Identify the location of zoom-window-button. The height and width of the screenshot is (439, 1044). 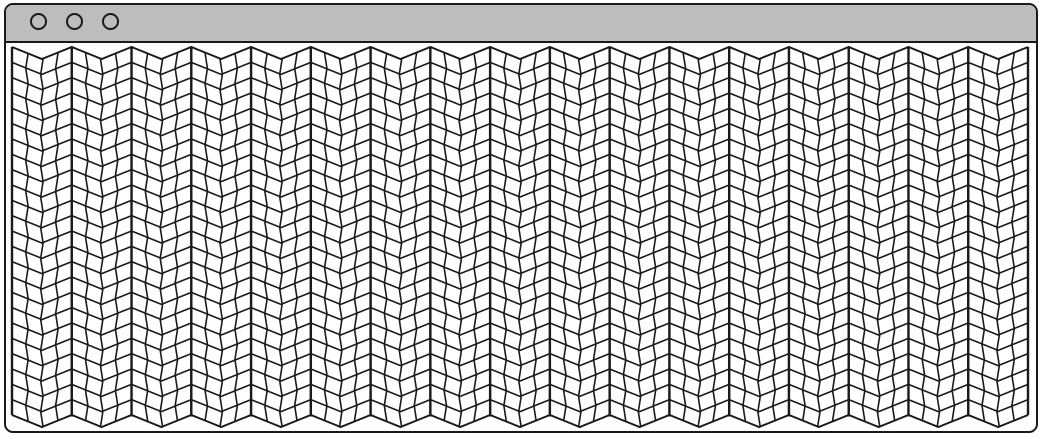
(110, 21).